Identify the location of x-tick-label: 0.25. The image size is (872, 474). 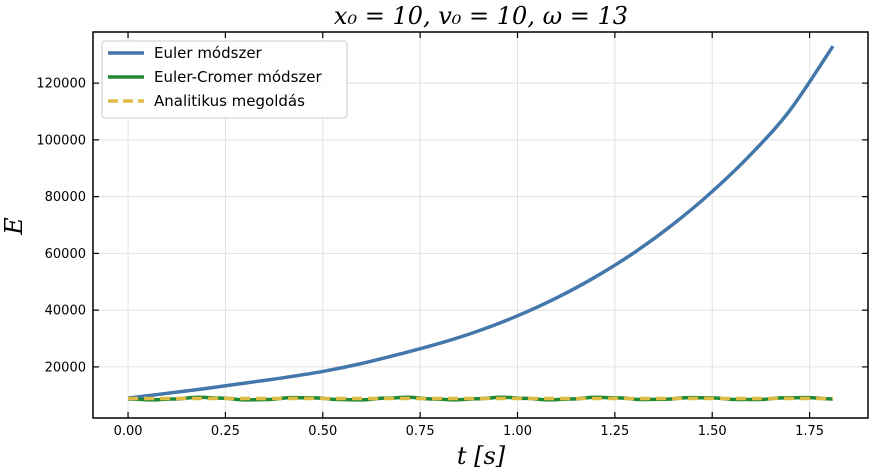
(225, 431).